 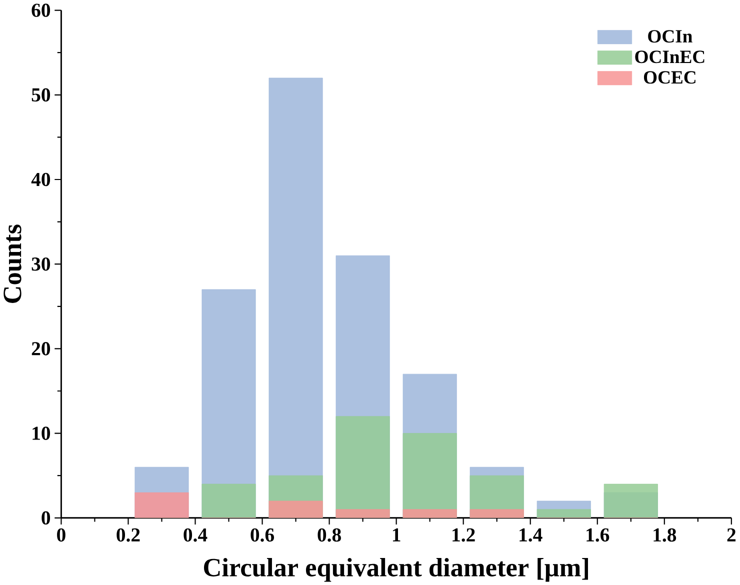 What do you see at coordinates (665, 535) in the screenshot?
I see `x-tick-label: 1.8` at bounding box center [665, 535].